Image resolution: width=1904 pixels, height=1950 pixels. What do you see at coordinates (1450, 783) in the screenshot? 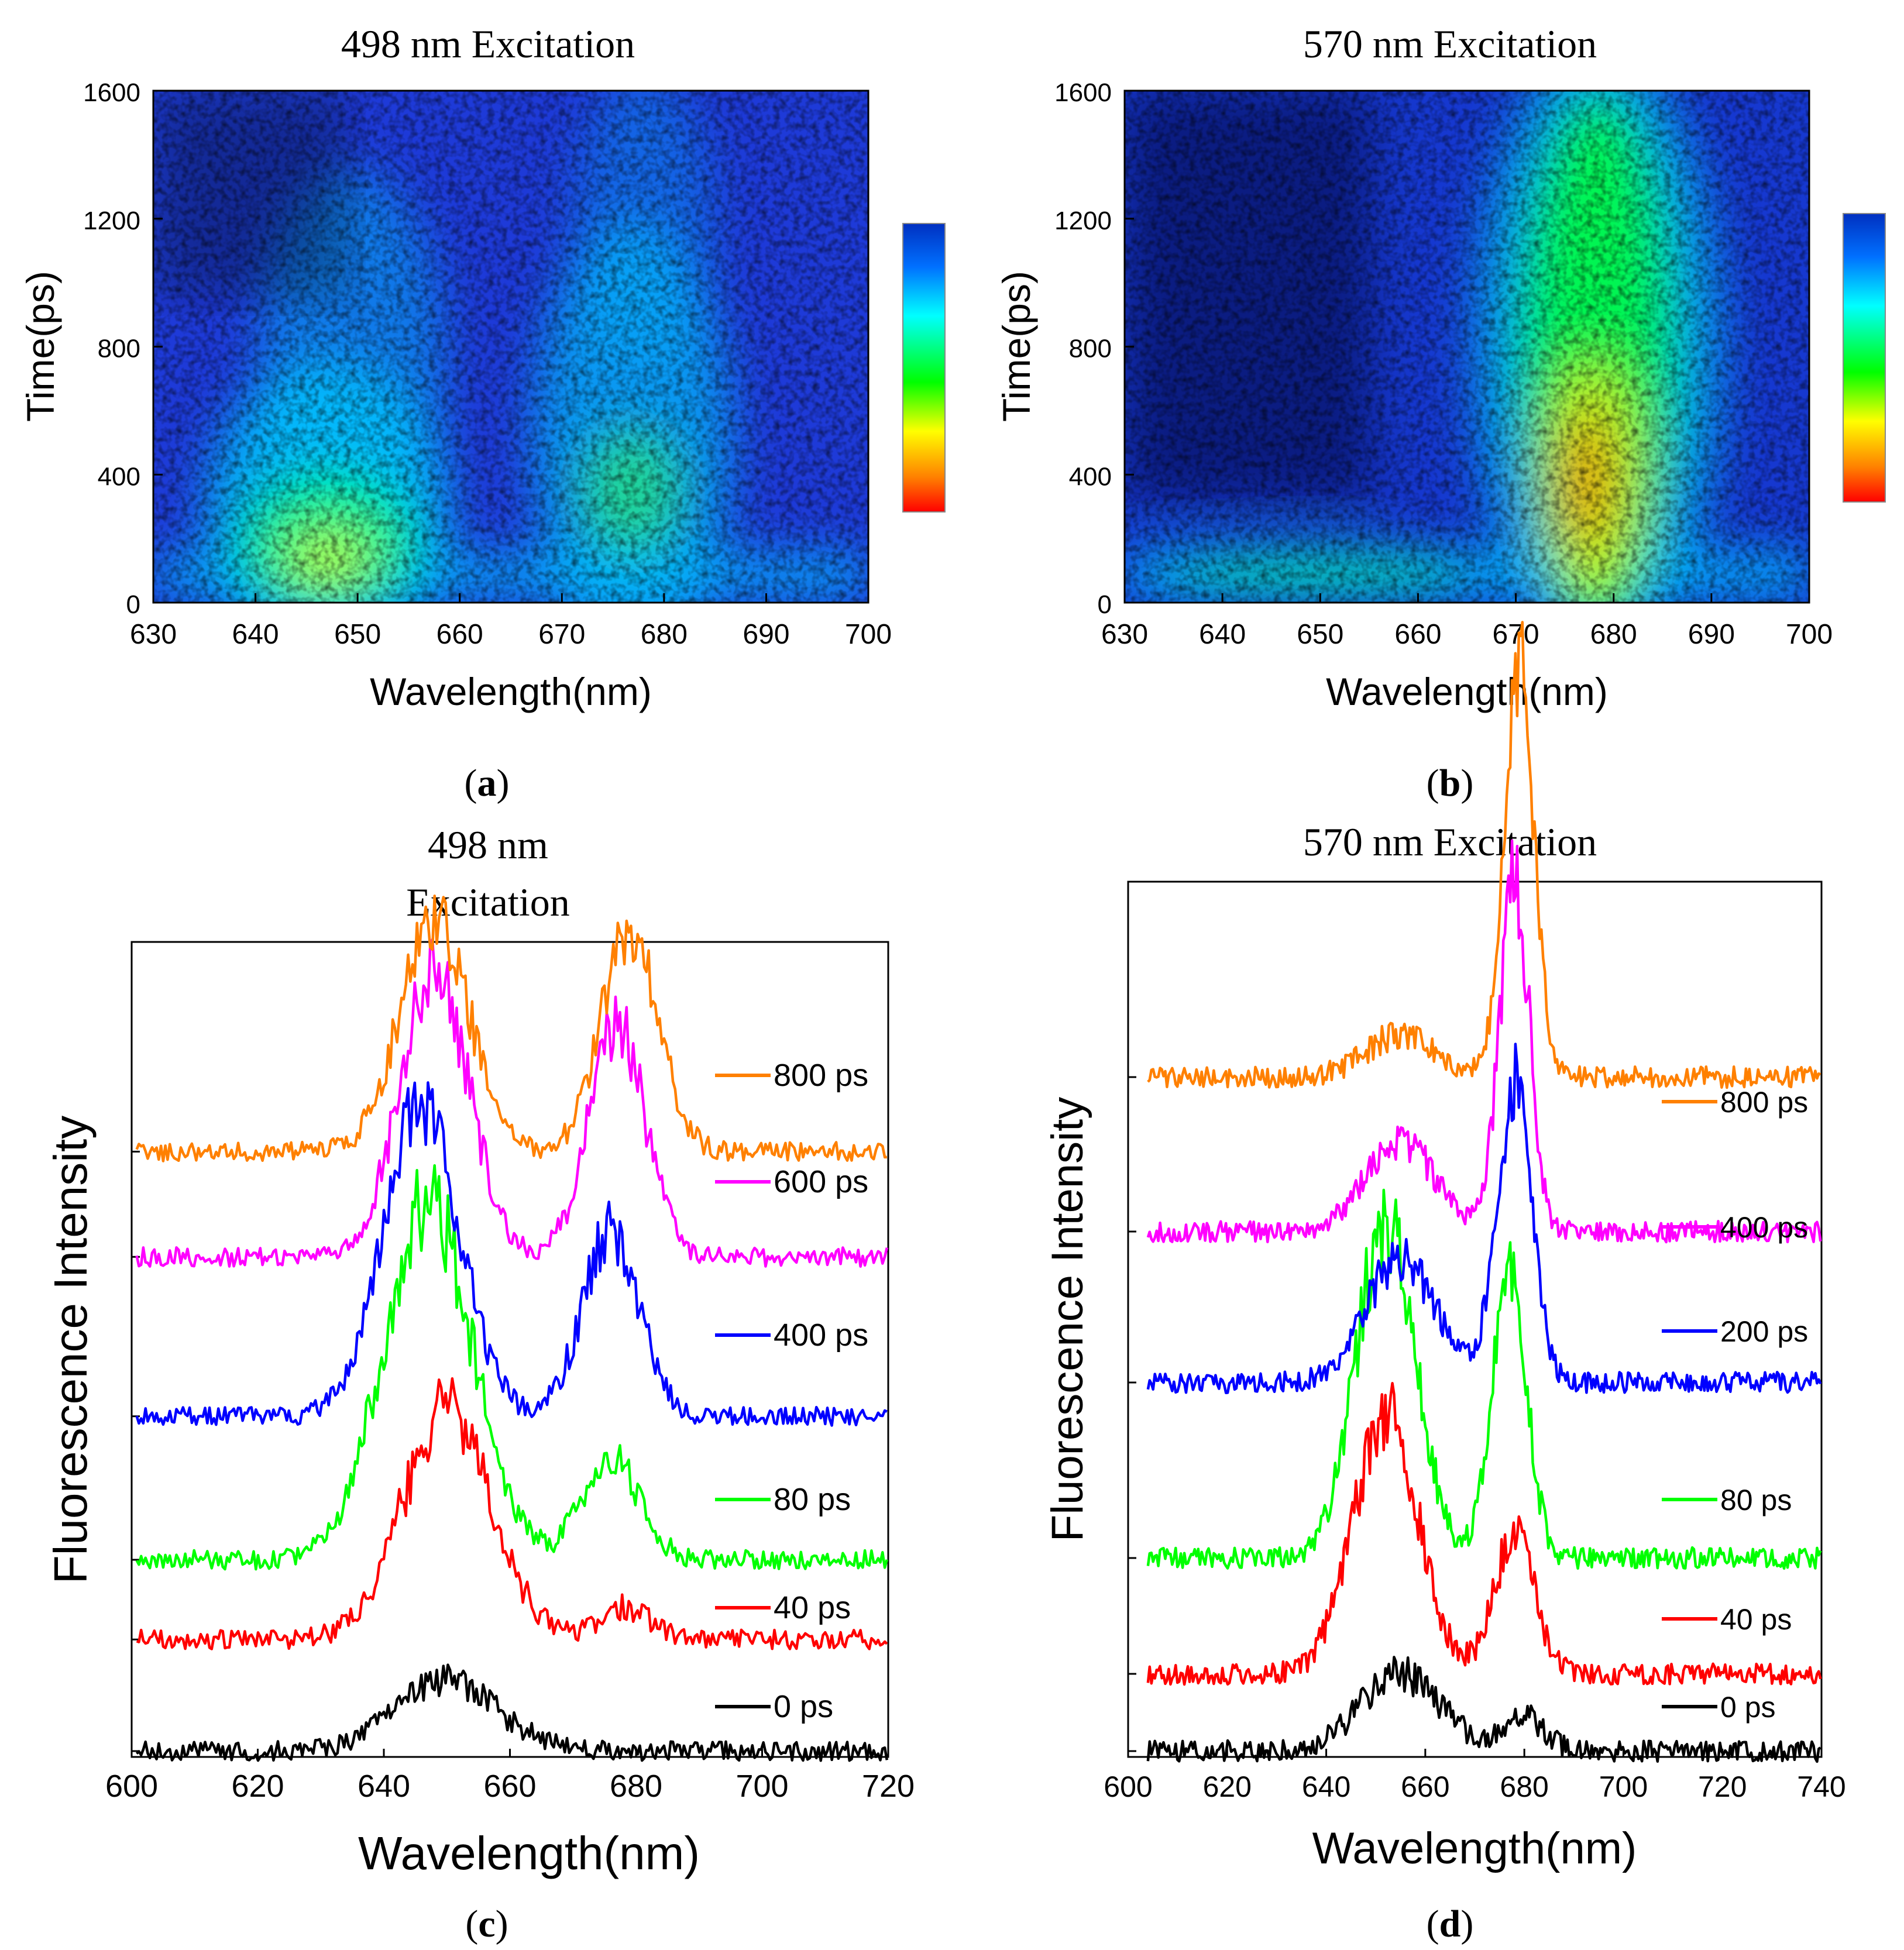
I see `panel-b-label: (b)` at bounding box center [1450, 783].